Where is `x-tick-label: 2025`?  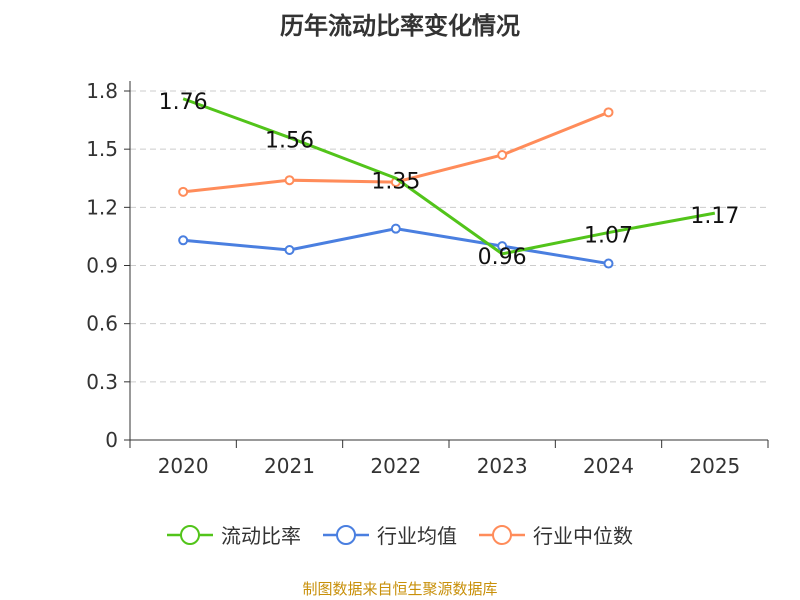 x-tick-label: 2025 is located at coordinates (714, 466).